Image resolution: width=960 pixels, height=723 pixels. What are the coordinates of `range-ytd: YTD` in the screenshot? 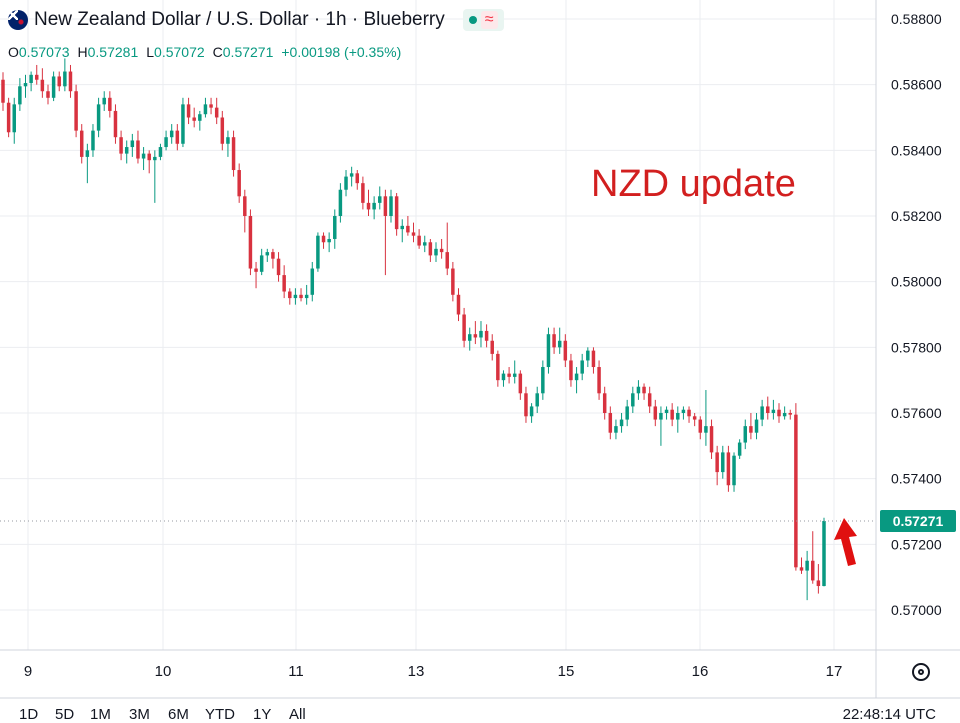 It's located at (220, 714).